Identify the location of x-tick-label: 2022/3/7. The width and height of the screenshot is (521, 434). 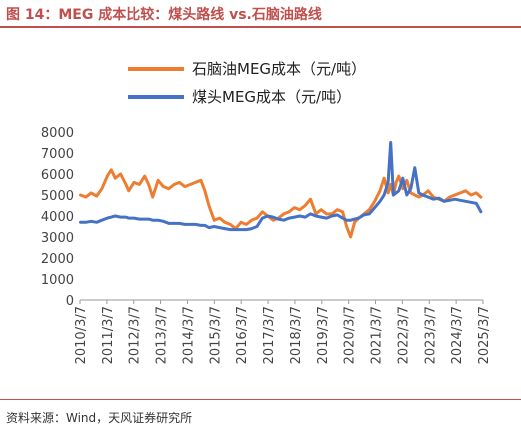
(403, 335).